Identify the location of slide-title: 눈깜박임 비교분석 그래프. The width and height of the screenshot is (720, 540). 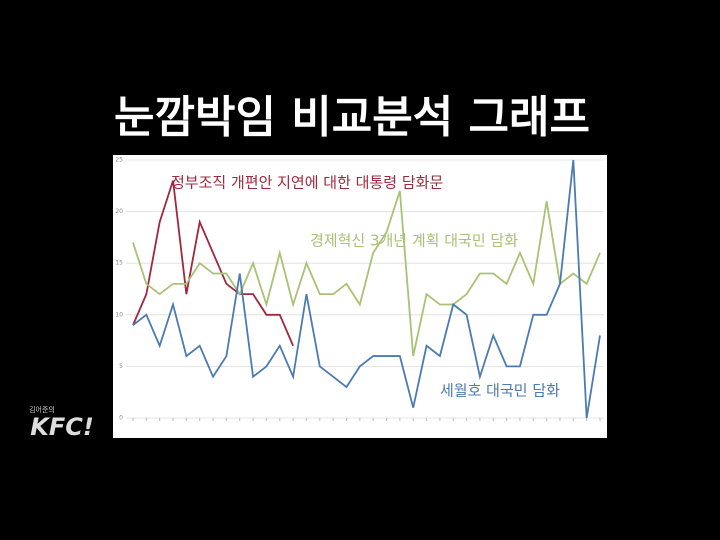
(352, 117).